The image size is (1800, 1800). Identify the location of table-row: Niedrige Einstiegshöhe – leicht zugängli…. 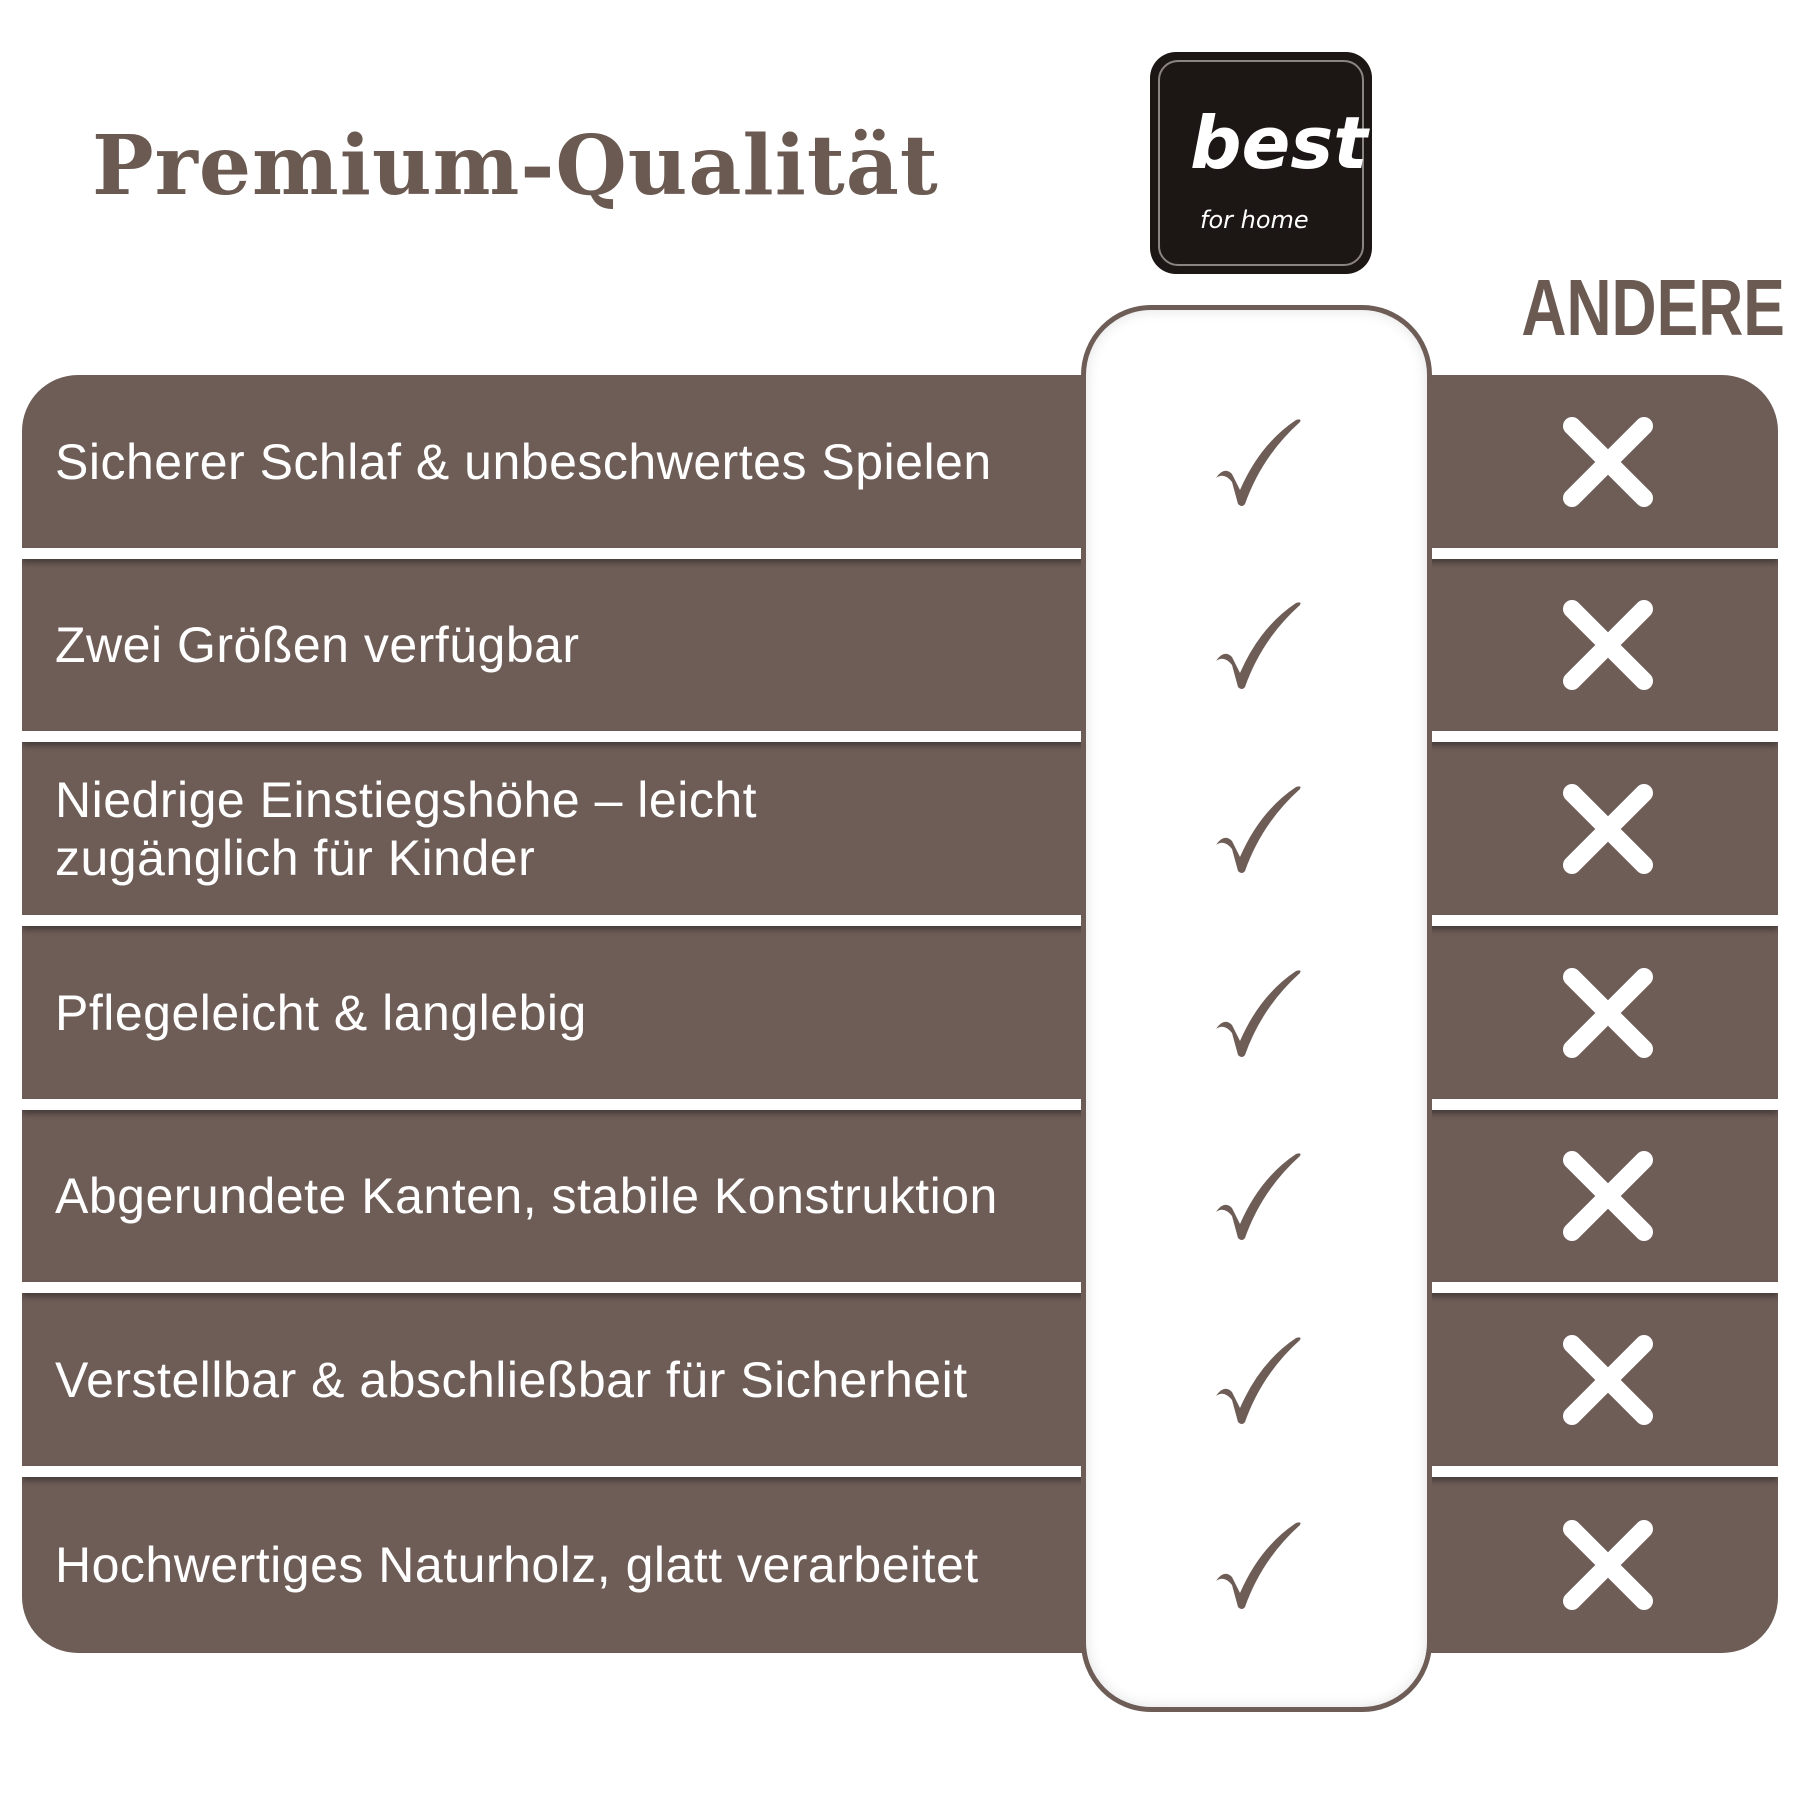
(900, 829).